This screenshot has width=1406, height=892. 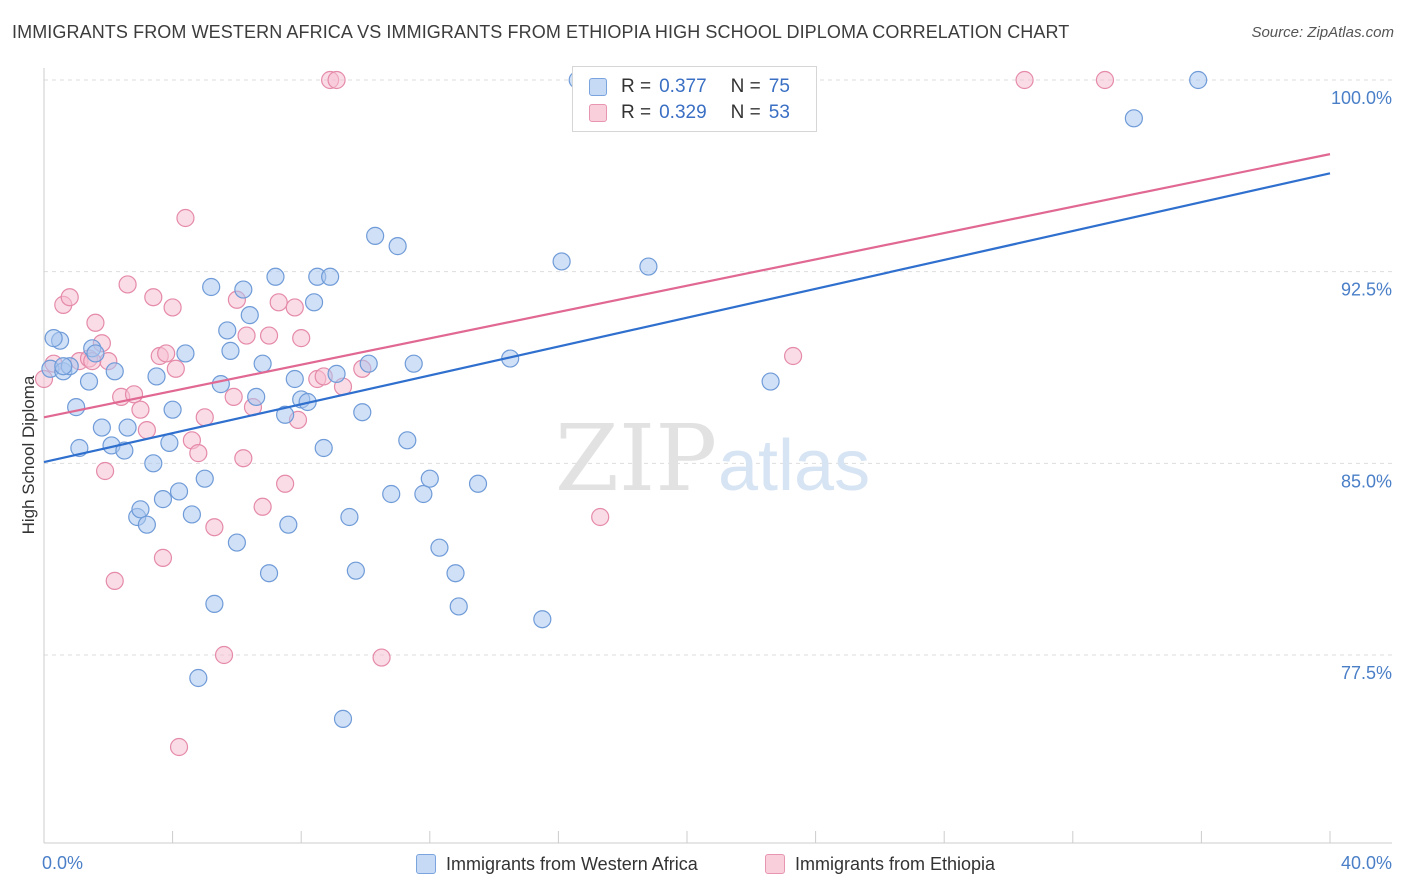 What do you see at coordinates (683, 112) in the screenshot?
I see `legend-r-value: 0.329` at bounding box center [683, 112].